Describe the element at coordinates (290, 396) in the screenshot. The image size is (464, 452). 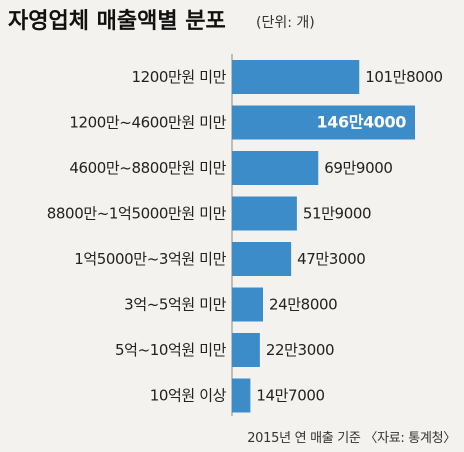
I see `value-label: 14만7000` at that location.